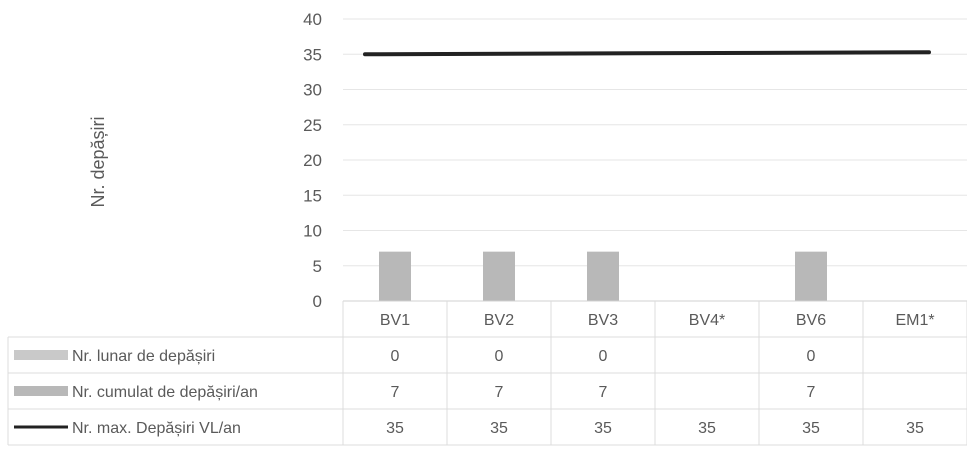 Image resolution: width=967 pixels, height=450 pixels. I want to click on bar-series, so click(603, 276).